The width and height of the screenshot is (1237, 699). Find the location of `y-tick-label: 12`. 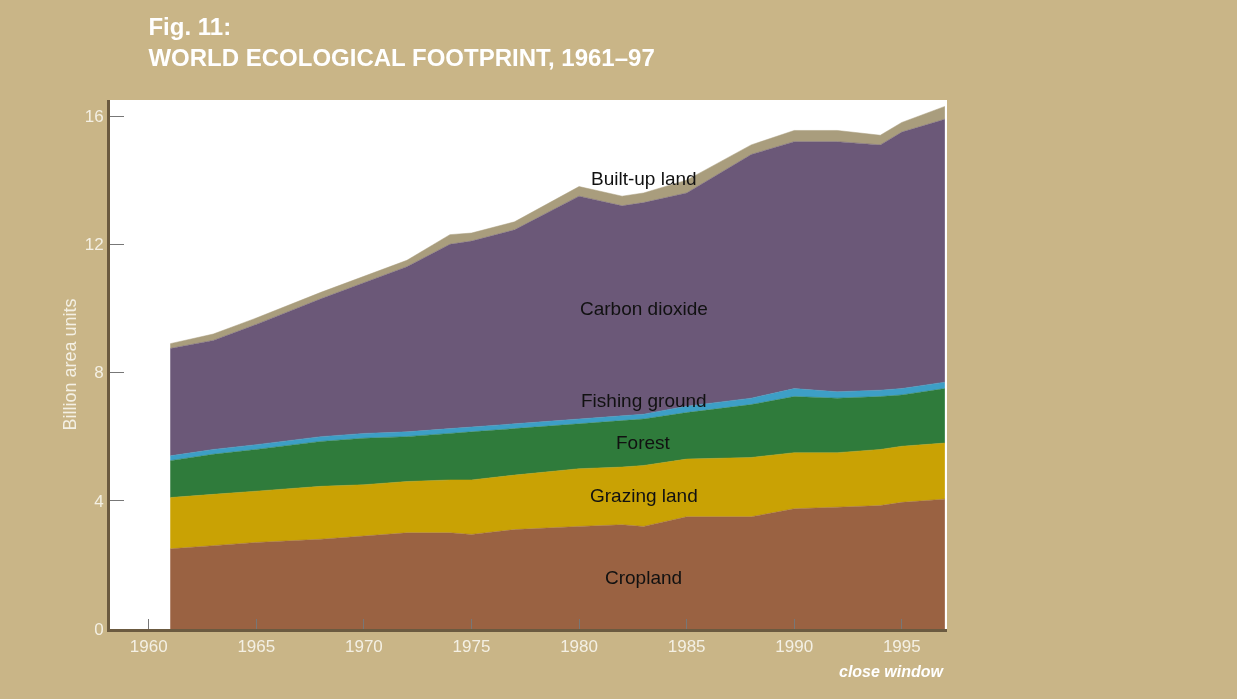

y-tick-label: 12 is located at coordinates (94, 245).